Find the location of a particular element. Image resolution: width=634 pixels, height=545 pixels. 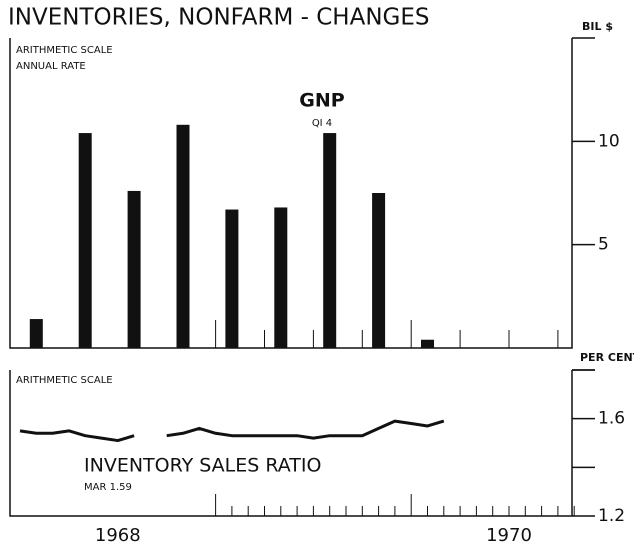

annotation: ANNUAL RATE is located at coordinates (51, 66).